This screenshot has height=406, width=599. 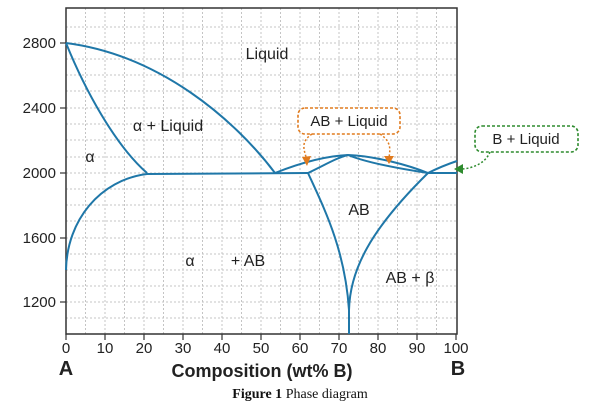 I want to click on x-tick-label-30: 30, so click(x=183, y=348).